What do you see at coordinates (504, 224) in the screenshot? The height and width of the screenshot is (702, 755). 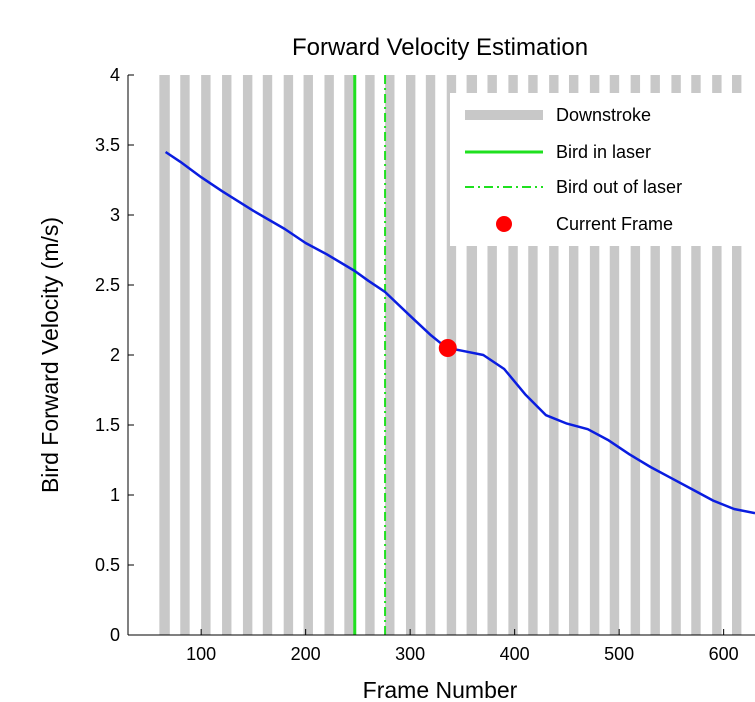 I see `legend-swatch-current-frame` at bounding box center [504, 224].